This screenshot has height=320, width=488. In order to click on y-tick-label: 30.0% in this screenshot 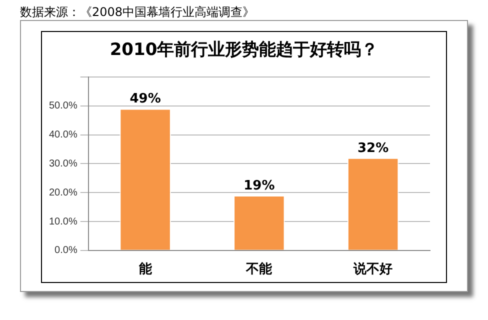, I will do `click(63, 164)`.